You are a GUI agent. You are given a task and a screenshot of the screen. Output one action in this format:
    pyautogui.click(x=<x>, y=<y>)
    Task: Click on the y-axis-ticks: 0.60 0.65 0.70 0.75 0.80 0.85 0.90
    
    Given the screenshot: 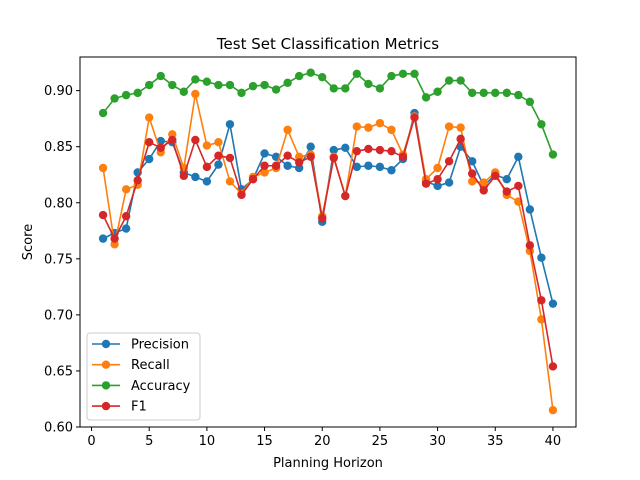 What is the action you would take?
    pyautogui.click(x=62, y=260)
    